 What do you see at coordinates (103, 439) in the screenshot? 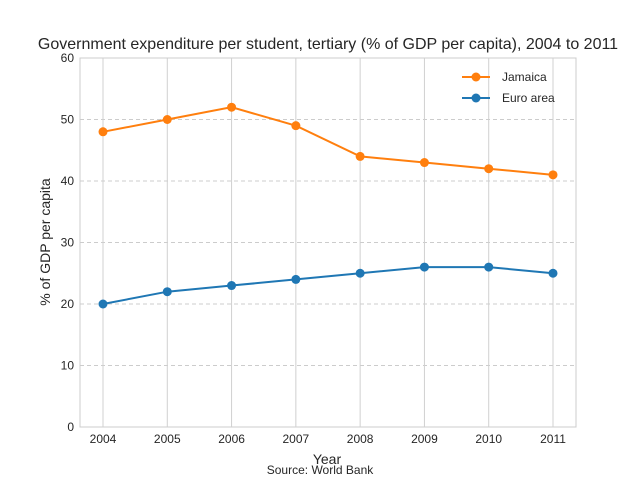
I see `x-tick-label: 2004` at bounding box center [103, 439].